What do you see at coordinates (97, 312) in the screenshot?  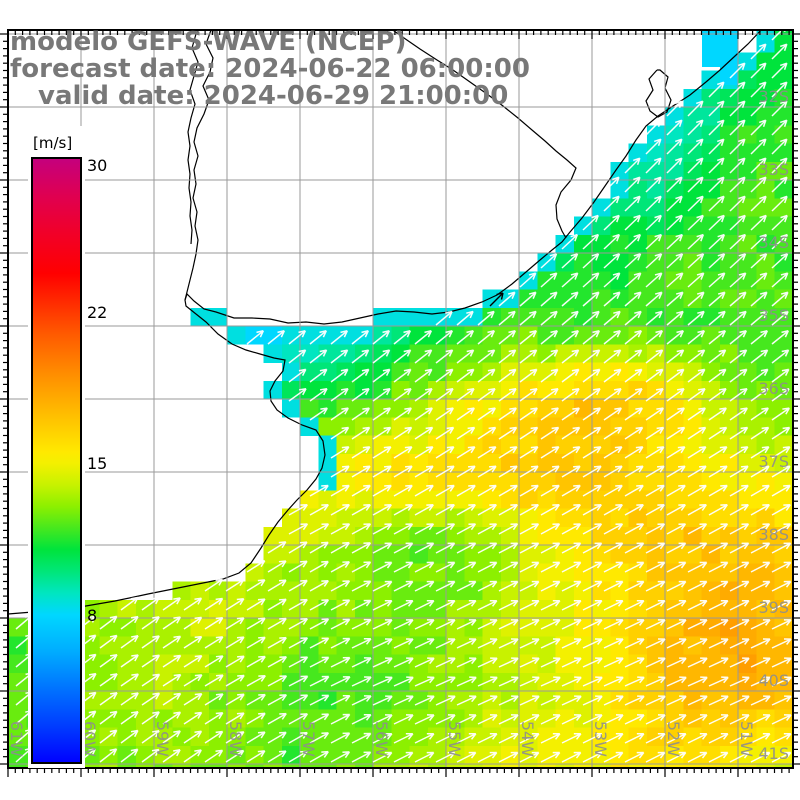 I see `colorbar-tick-22: 22` at bounding box center [97, 312].